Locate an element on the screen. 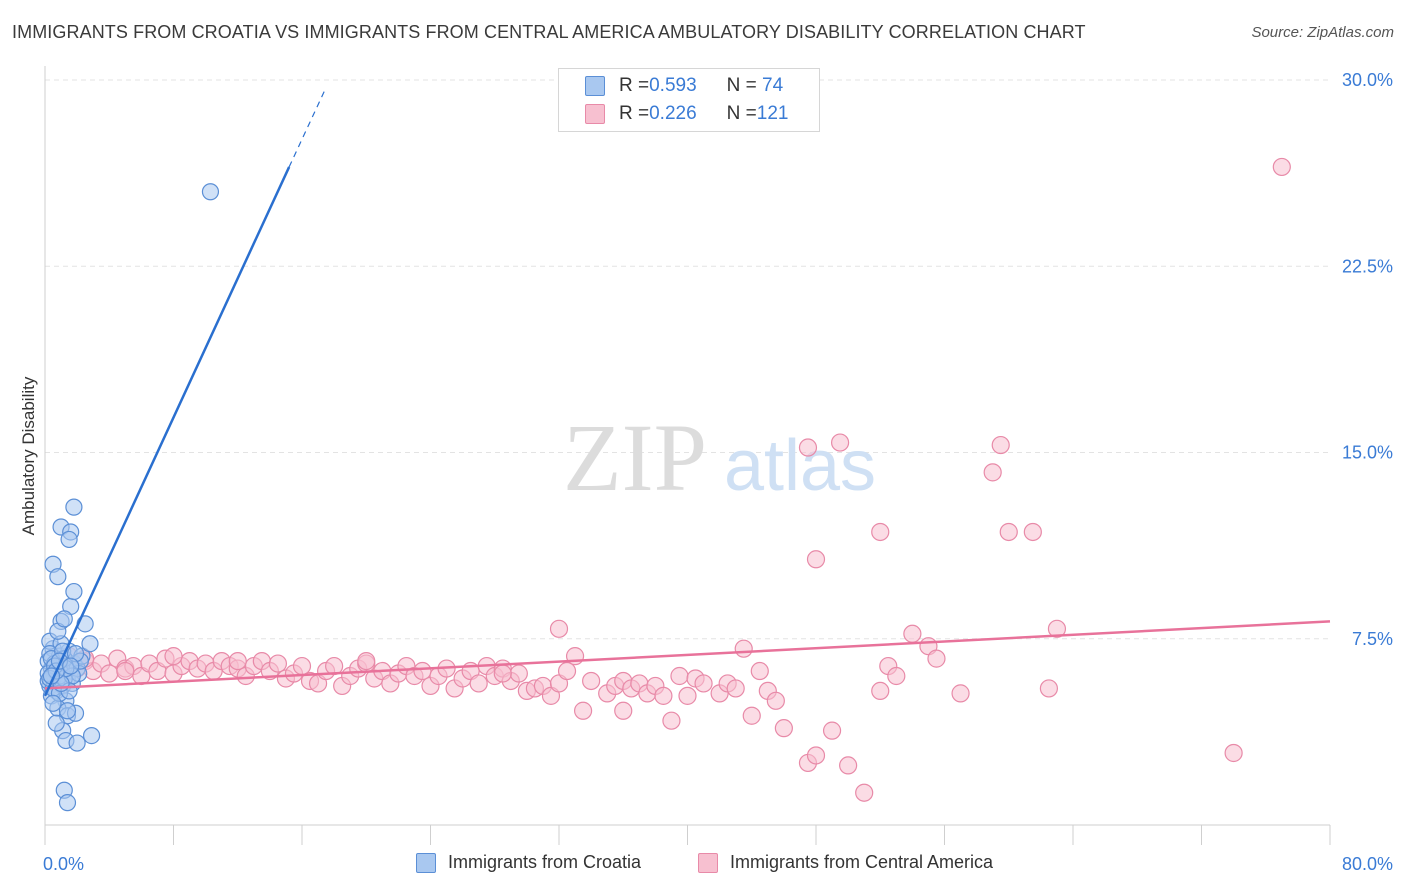  legend-r-value: 0.226 is located at coordinates (673, 113).